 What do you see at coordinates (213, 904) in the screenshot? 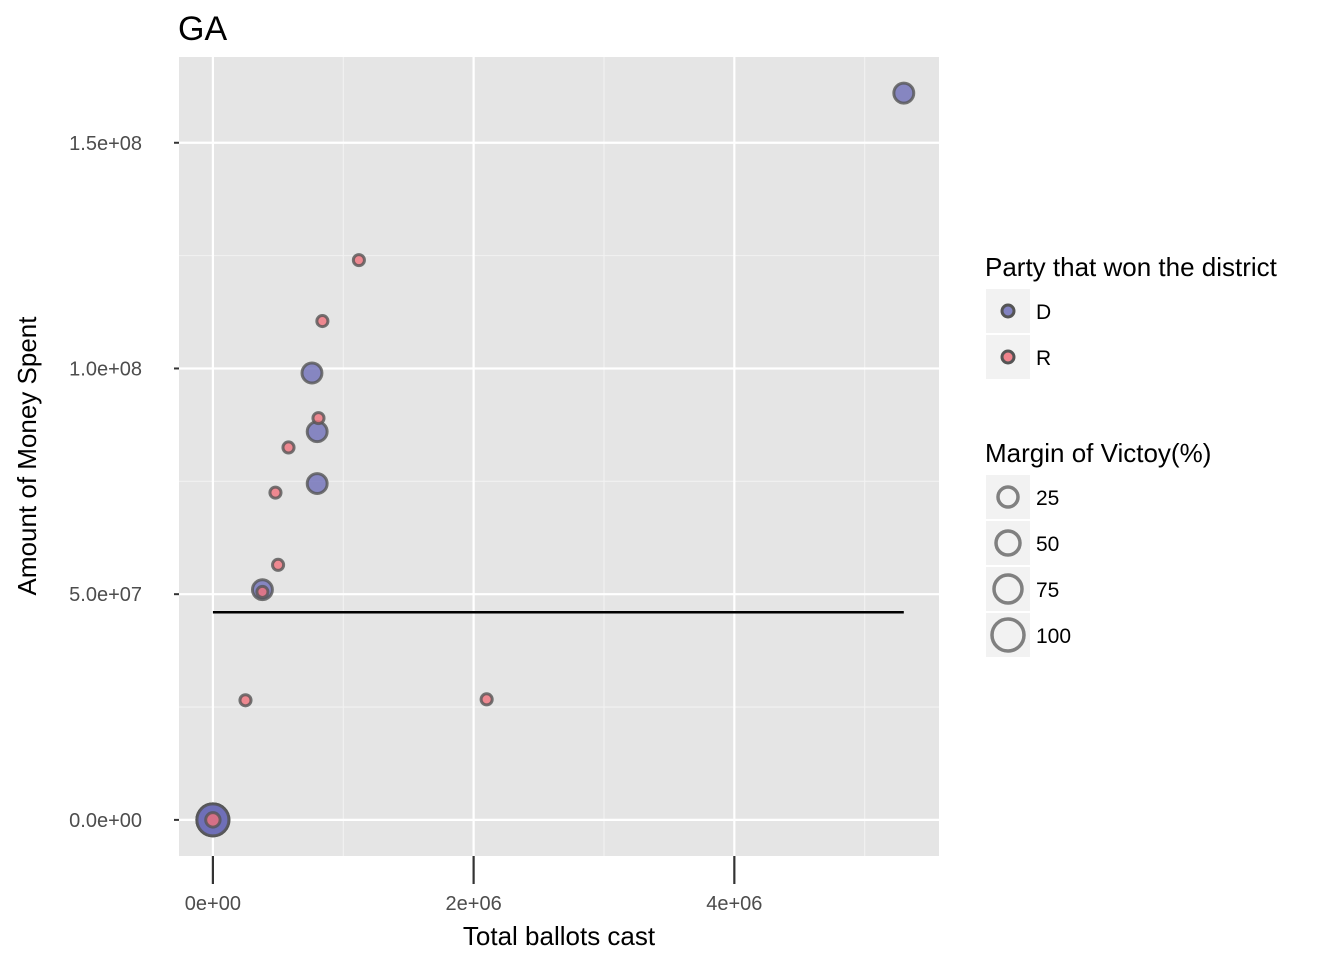
I see `x-tick-label: 0e+00` at bounding box center [213, 904].